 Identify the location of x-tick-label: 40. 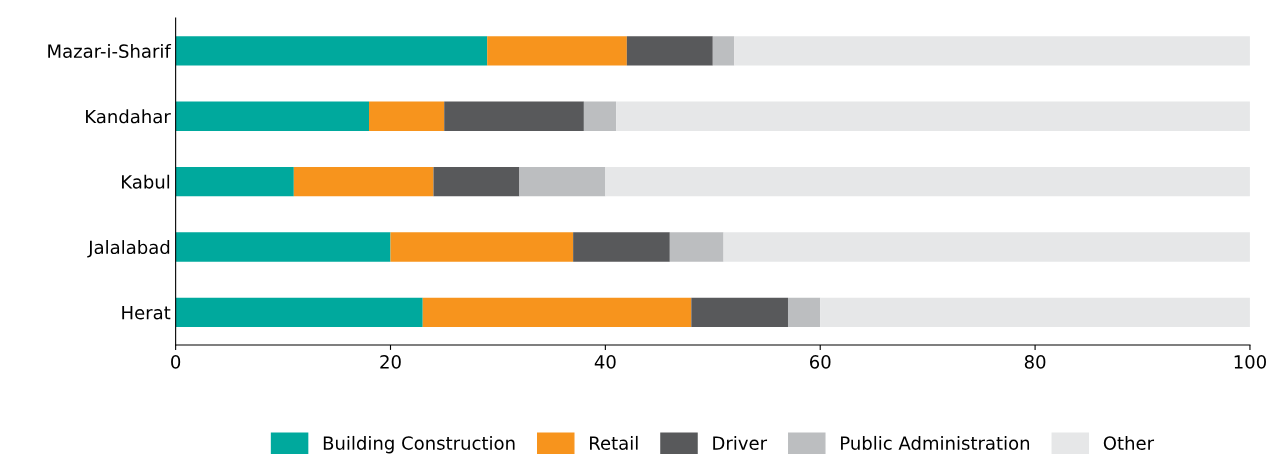
(605, 362).